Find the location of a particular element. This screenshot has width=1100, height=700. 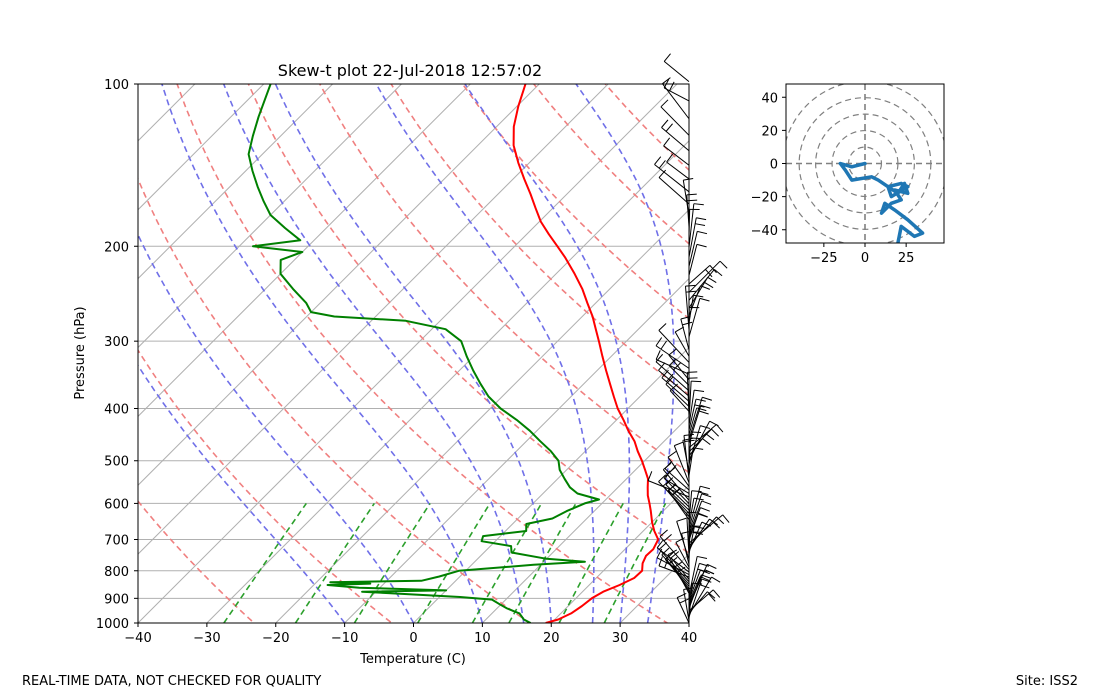

x-axis-label: Temperature (C) is located at coordinates (412, 659).